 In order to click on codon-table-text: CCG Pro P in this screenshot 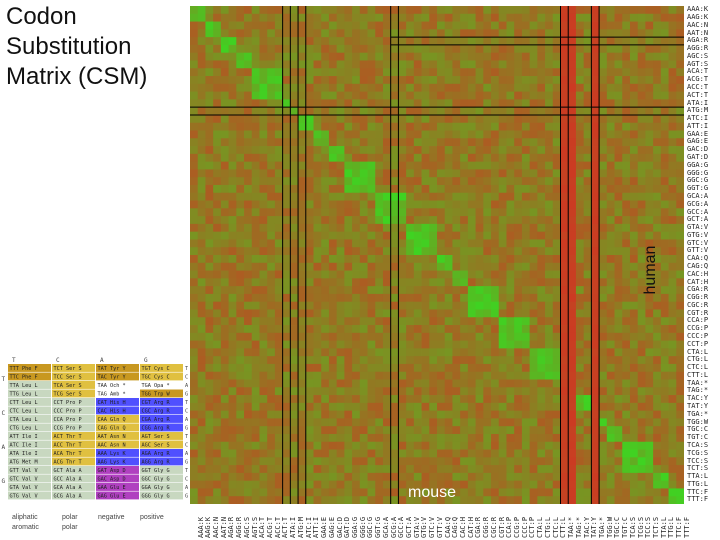, I will do `click(68, 429)`.